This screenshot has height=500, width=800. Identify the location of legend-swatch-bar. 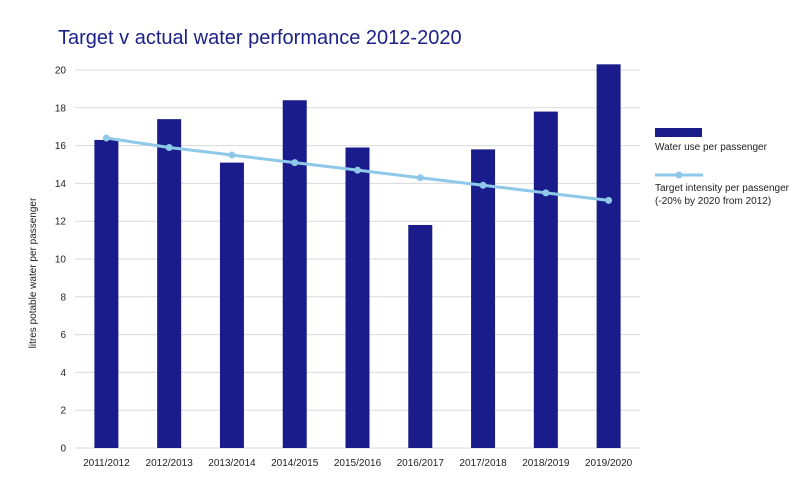
(678, 132).